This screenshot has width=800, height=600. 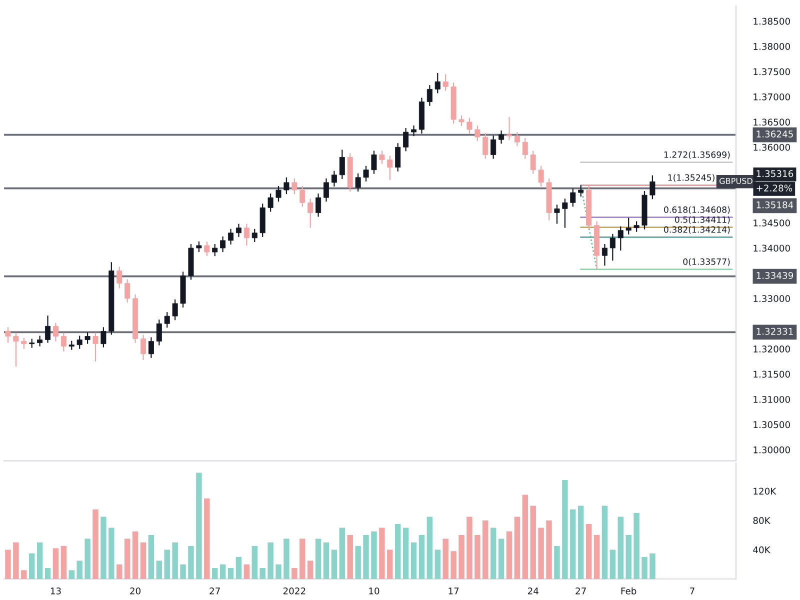 What do you see at coordinates (772, 21) in the screenshot?
I see `y-tick-label: 1.38500` at bounding box center [772, 21].